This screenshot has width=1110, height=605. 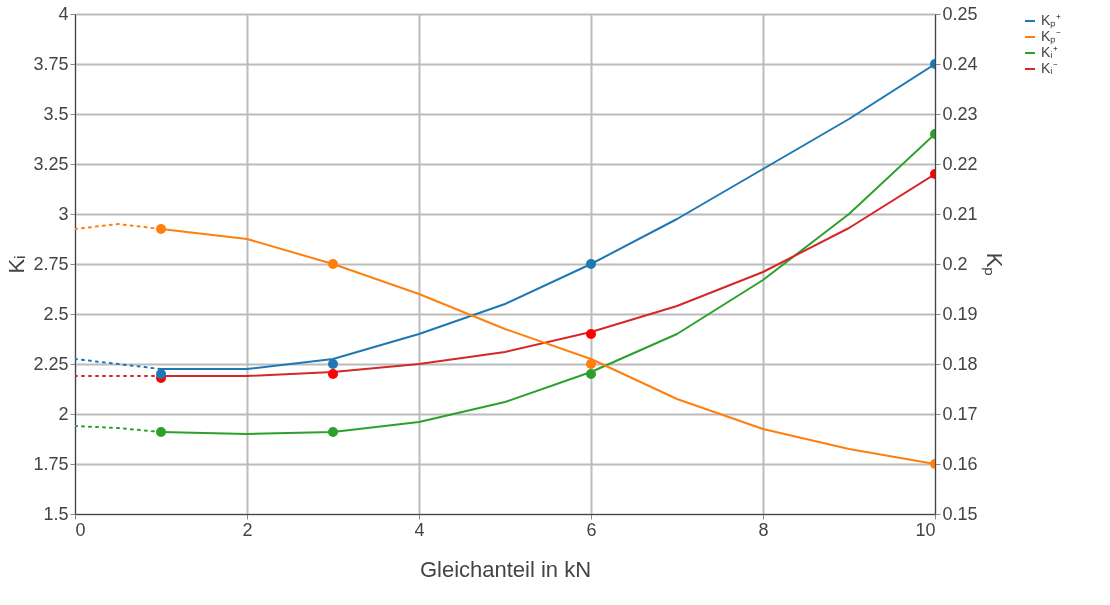 I want to click on y2-tick-label: 0.16, so click(x=960, y=463).